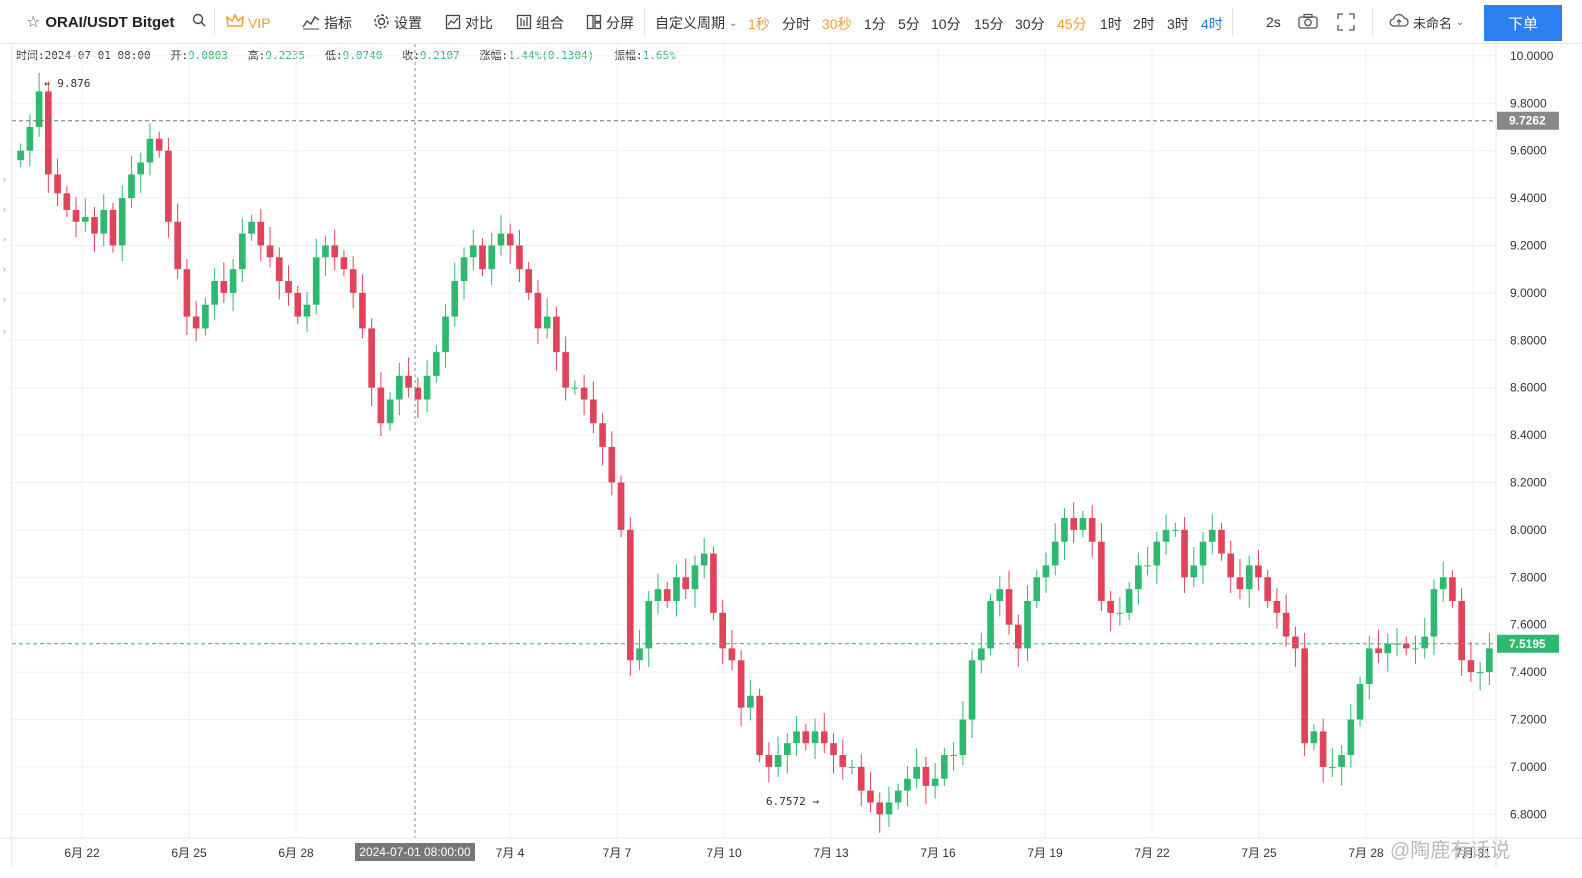 Image resolution: width=1582 pixels, height=878 pixels. Describe the element at coordinates (1523, 23) in the screenshot. I see `place-order-button: 下单` at that location.